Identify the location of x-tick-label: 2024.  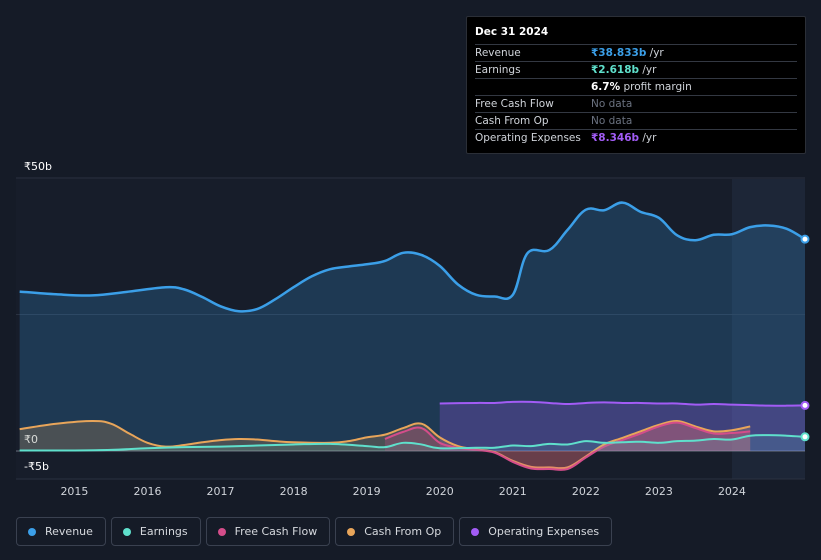
(732, 491).